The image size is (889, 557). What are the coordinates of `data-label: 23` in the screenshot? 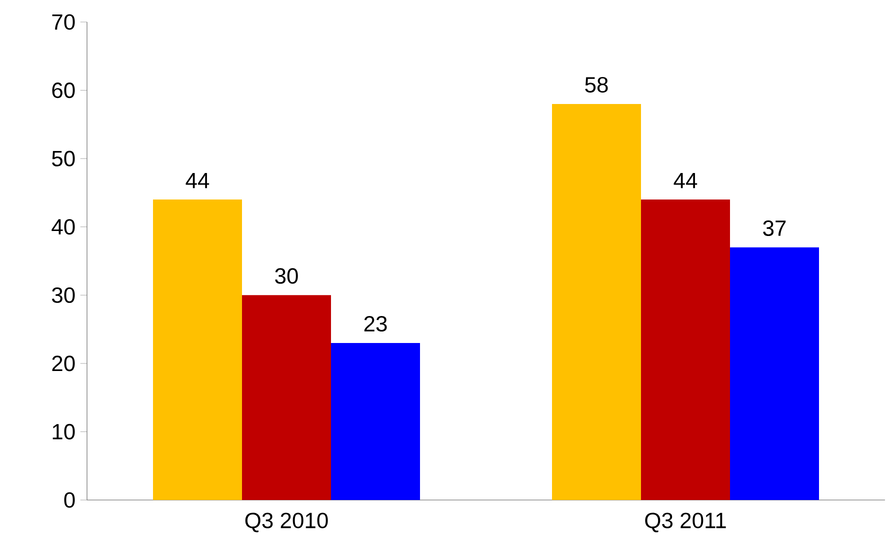 It's located at (375, 324).